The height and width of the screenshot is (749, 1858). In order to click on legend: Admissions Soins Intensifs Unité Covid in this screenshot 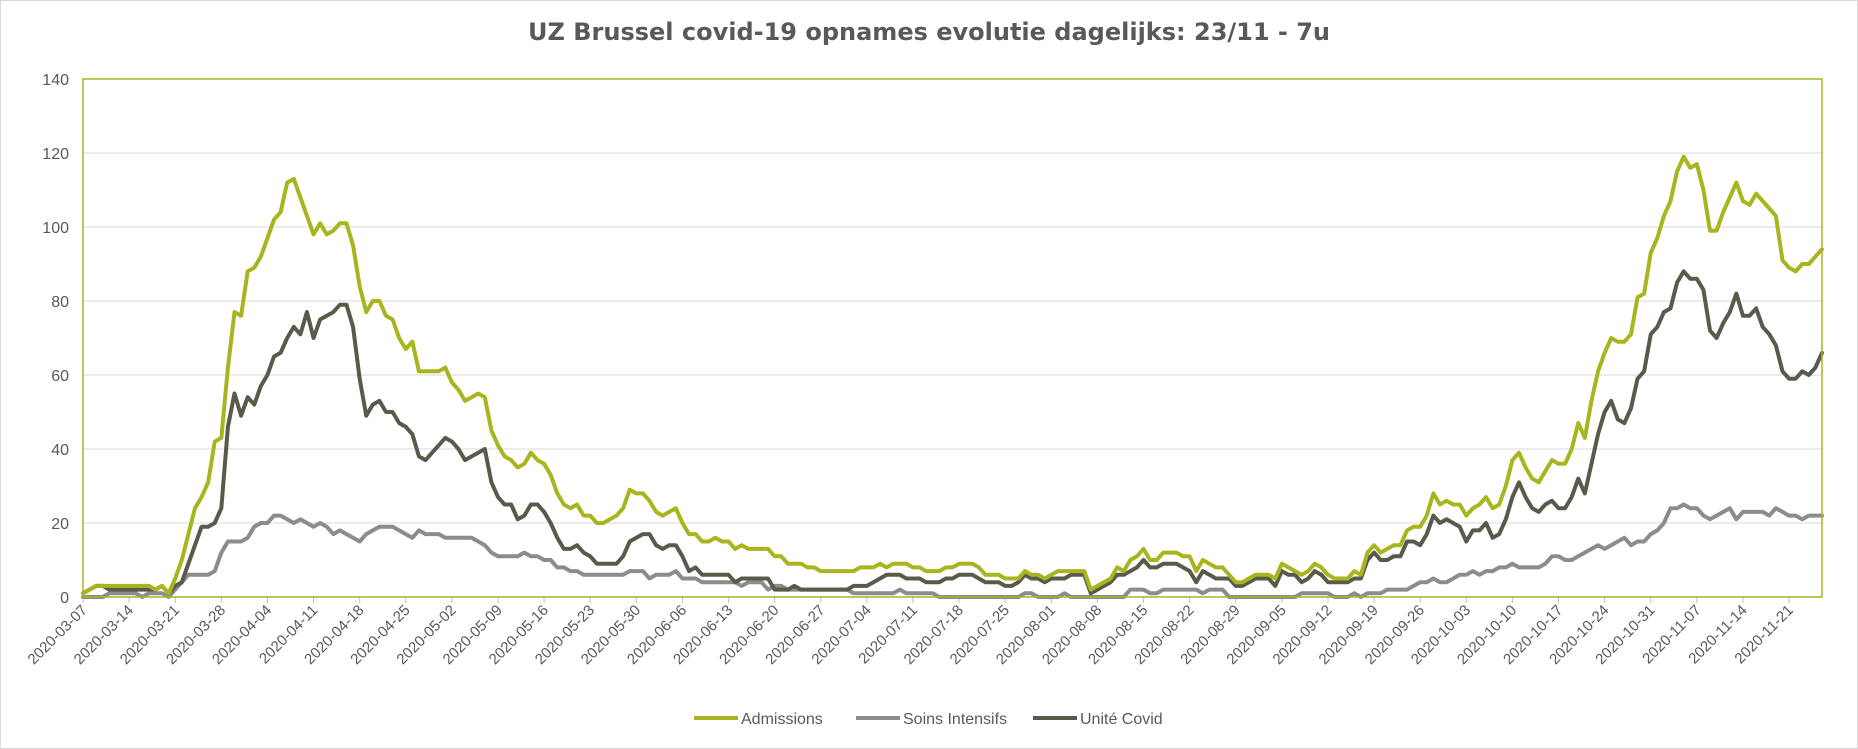, I will do `click(928, 719)`.